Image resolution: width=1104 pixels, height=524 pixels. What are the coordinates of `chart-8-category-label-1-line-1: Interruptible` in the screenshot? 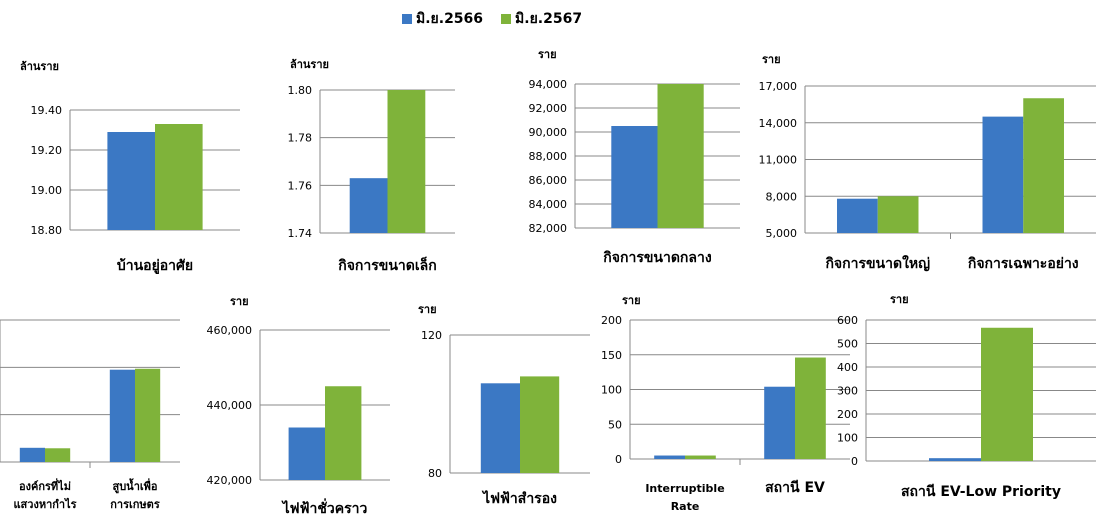 It's located at (684, 488).